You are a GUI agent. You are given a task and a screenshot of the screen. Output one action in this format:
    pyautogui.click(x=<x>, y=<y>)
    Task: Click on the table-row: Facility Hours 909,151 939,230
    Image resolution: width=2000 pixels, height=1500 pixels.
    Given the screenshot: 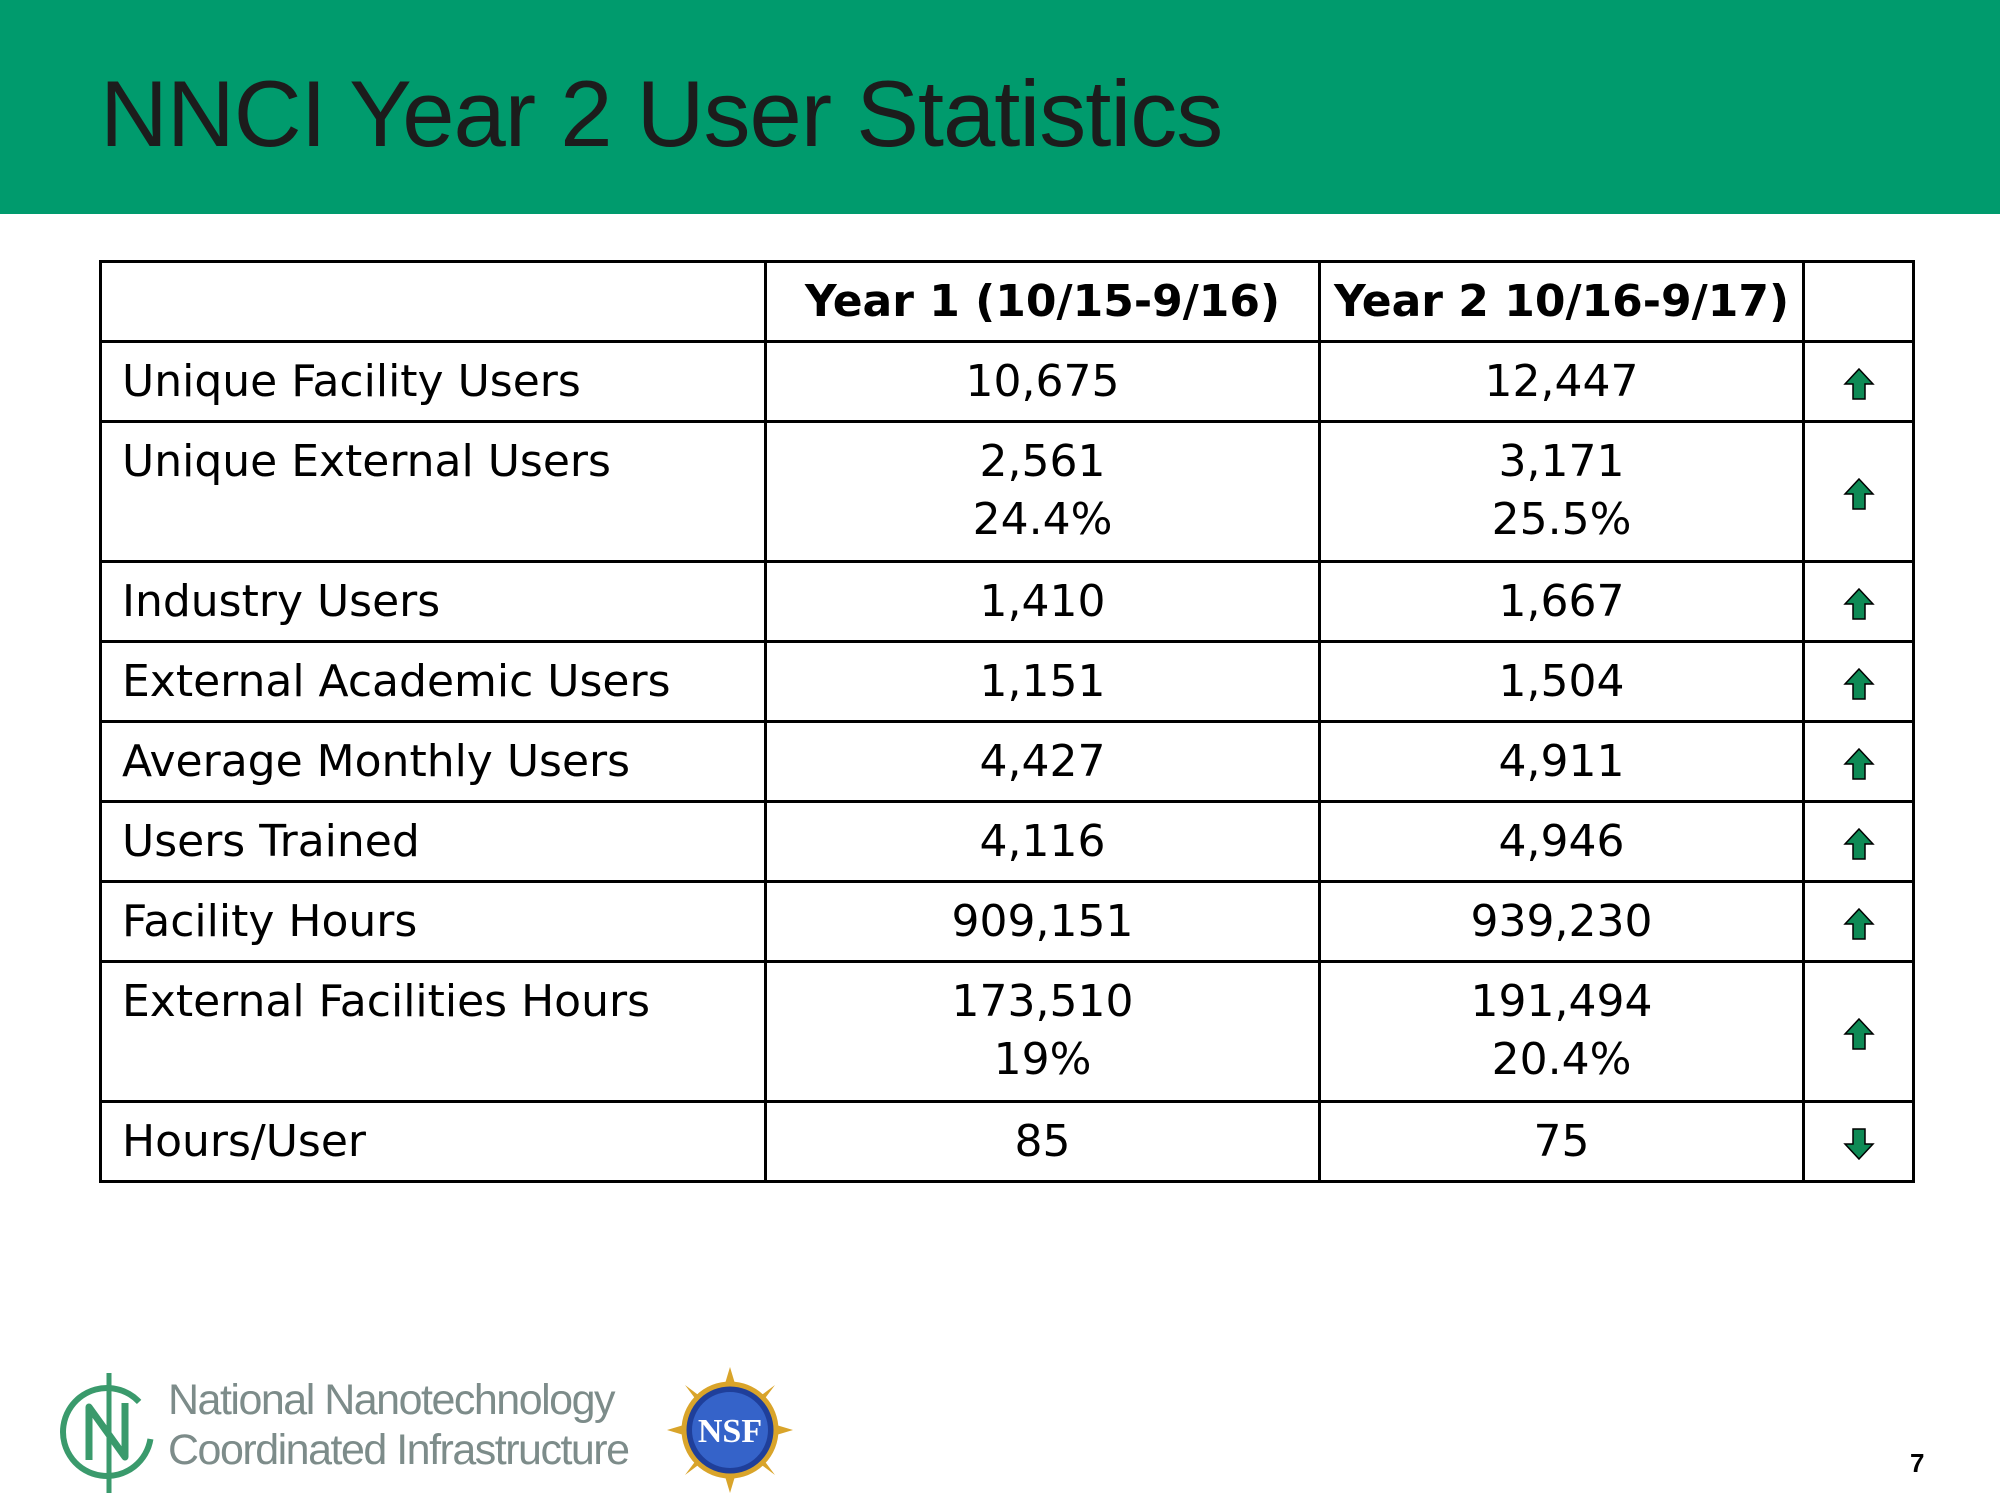 What is the action you would take?
    pyautogui.click(x=1007, y=921)
    